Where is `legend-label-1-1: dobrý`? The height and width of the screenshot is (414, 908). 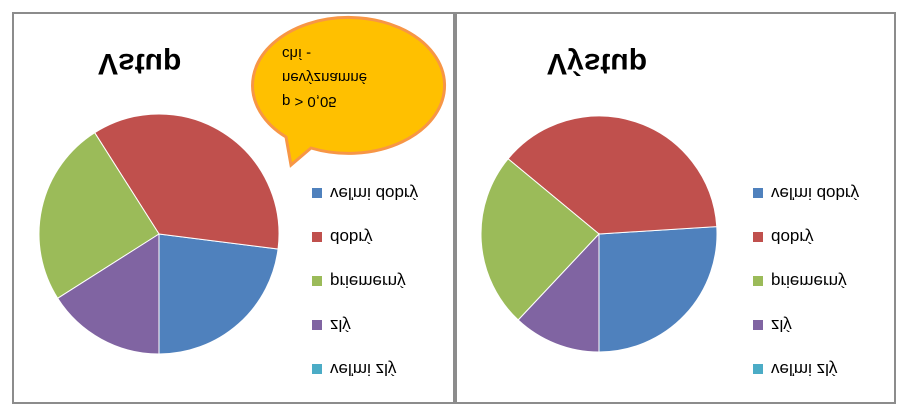 legend-label-1-1: dobrý is located at coordinates (792, 237).